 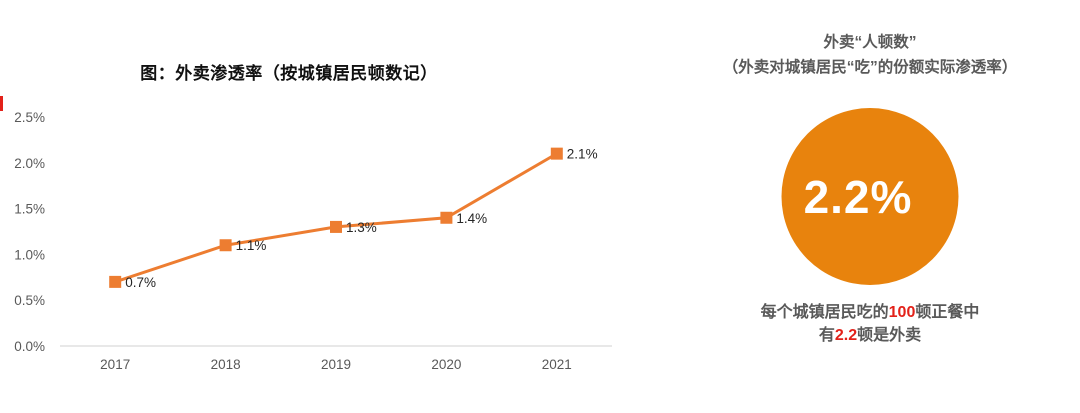 I want to click on y-axis-tick-label: 2.0%, so click(x=29, y=163).